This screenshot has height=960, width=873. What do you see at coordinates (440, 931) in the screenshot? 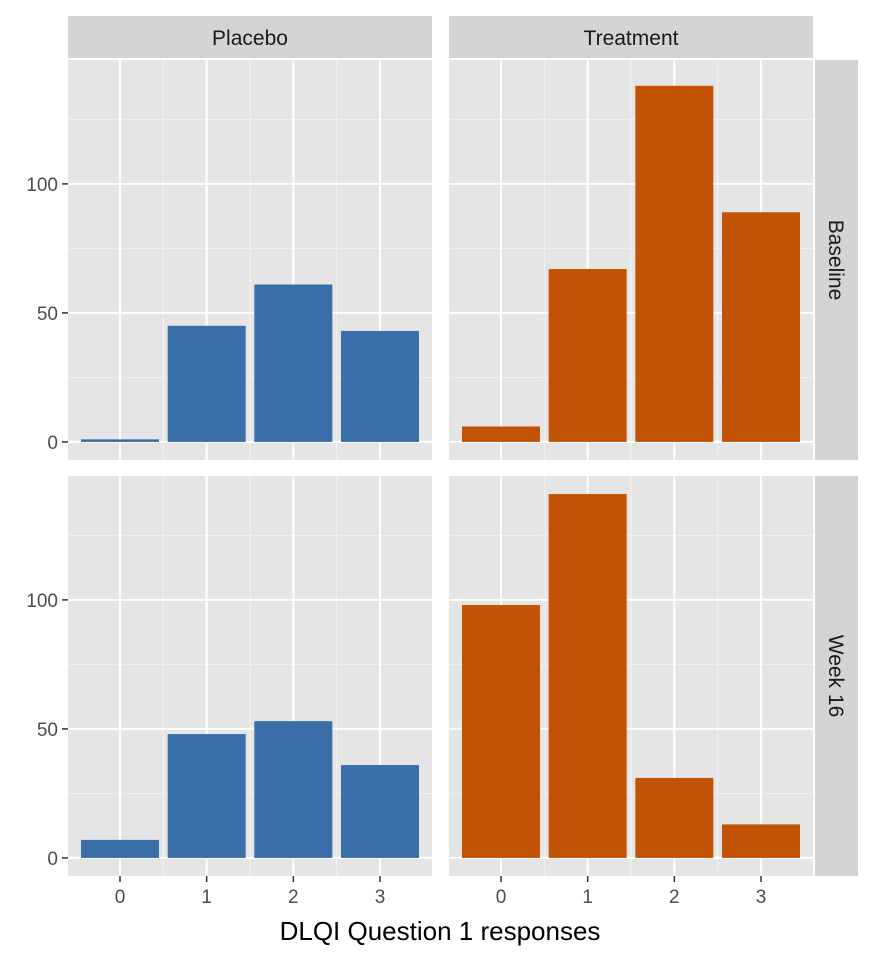
I see `x-axis-title: DLQI Question 1 responses` at bounding box center [440, 931].